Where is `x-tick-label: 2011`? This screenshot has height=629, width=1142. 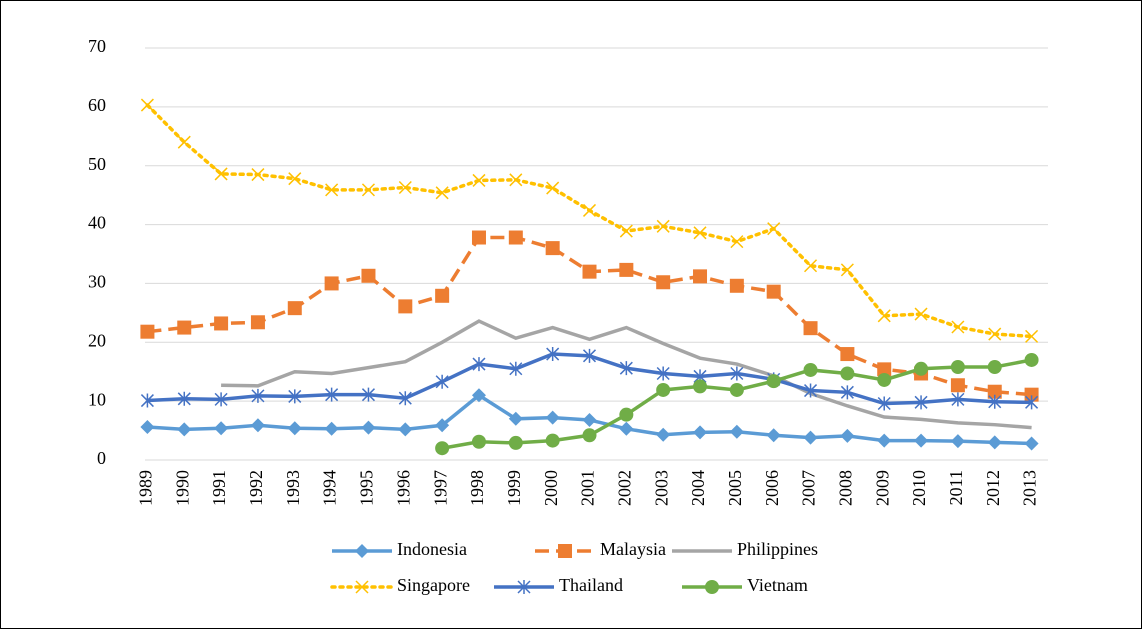 x-tick-label: 2011 is located at coordinates (956, 487).